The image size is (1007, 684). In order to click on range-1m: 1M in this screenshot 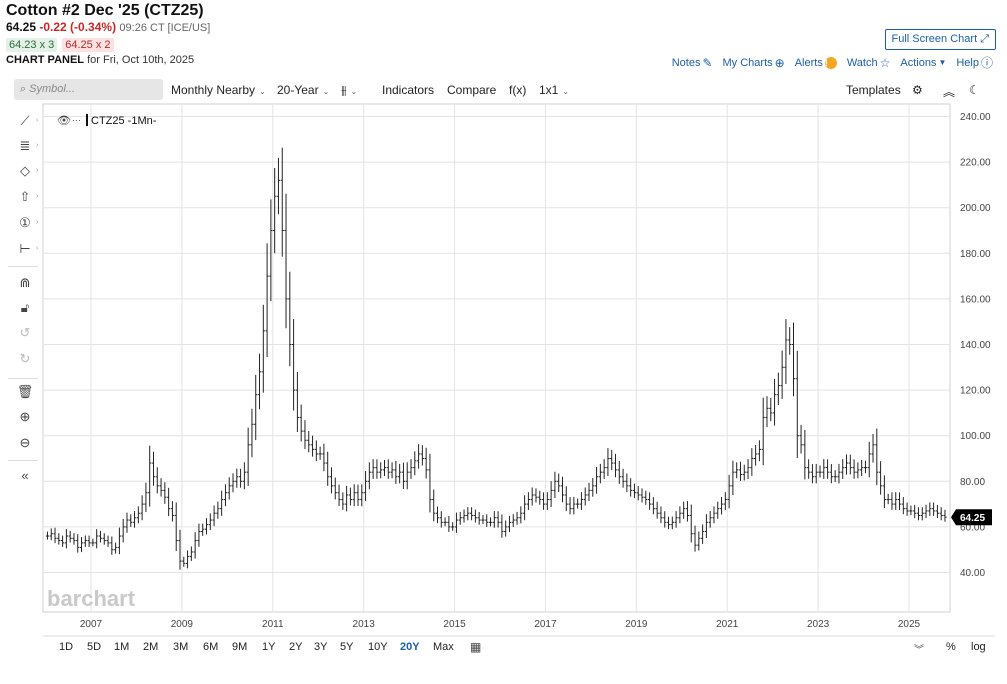, I will do `click(122, 647)`.